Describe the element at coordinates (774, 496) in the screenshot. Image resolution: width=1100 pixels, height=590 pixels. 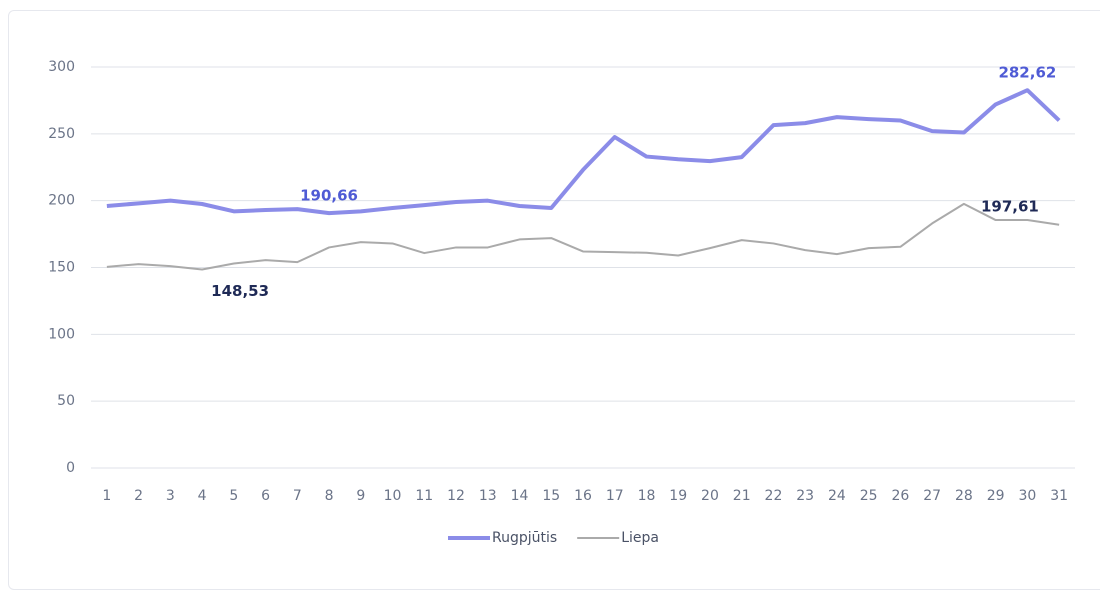
I see `x-tick-label: 22` at that location.